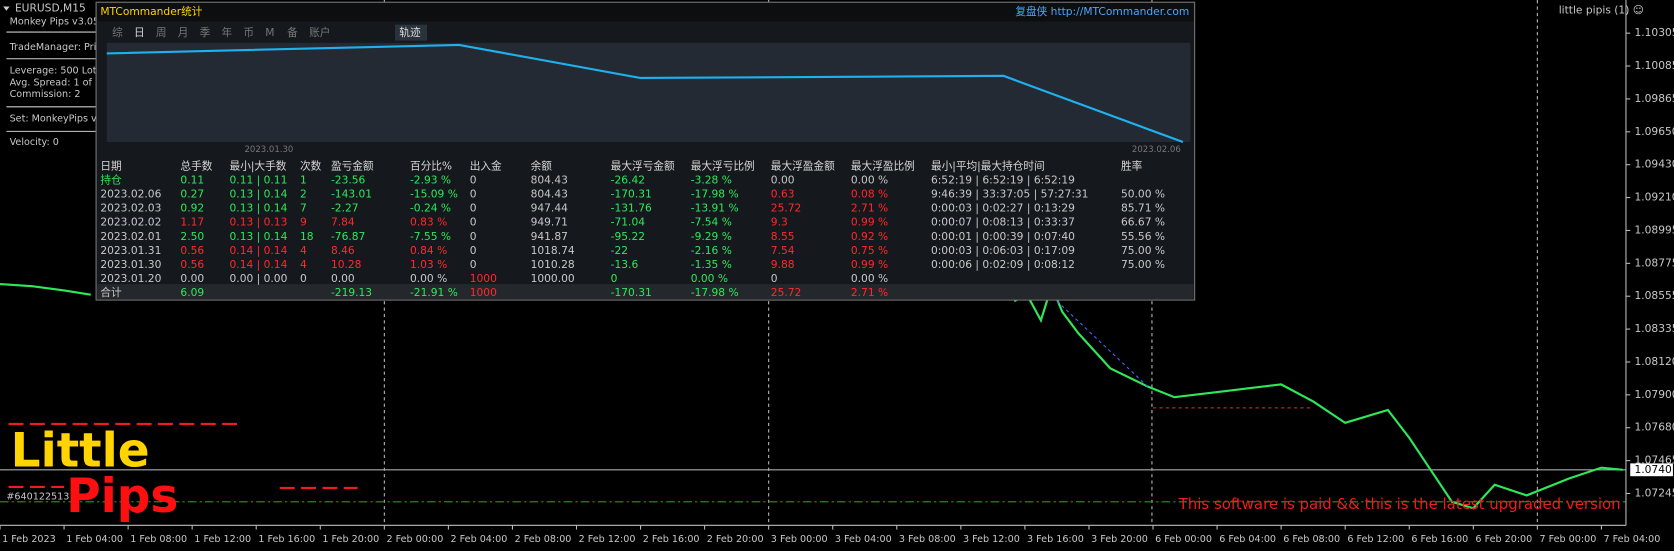 The height and width of the screenshot is (551, 1674). Describe the element at coordinates (1654, 469) in the screenshot. I see `current-price: 1.07401` at that location.